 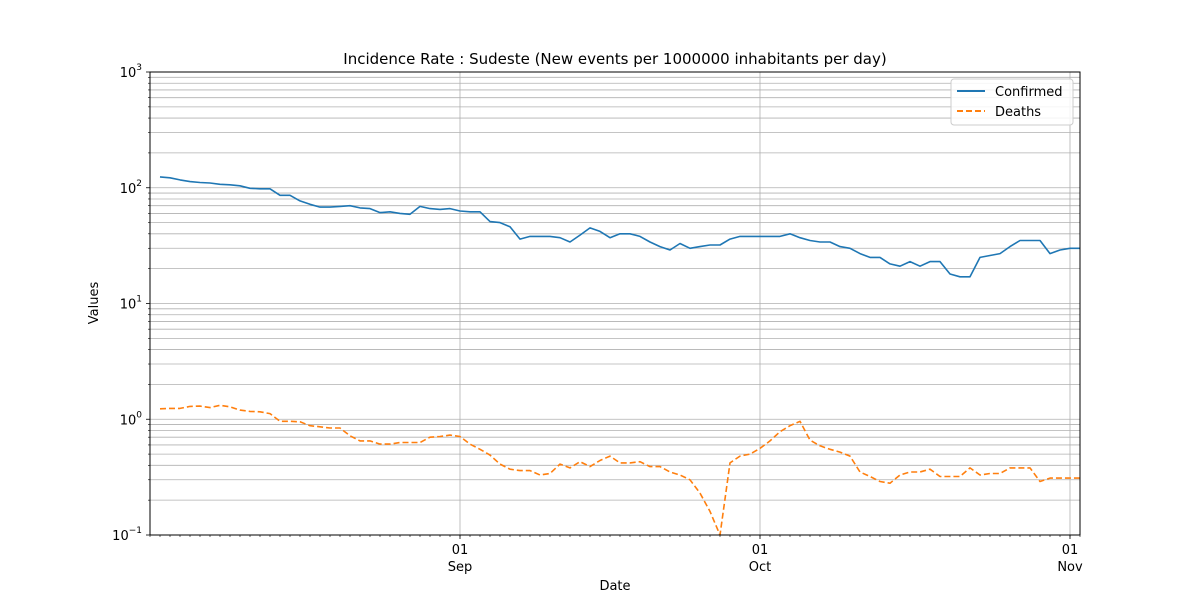 I want to click on legend-label-deaths: Deaths, so click(x=1018, y=112).